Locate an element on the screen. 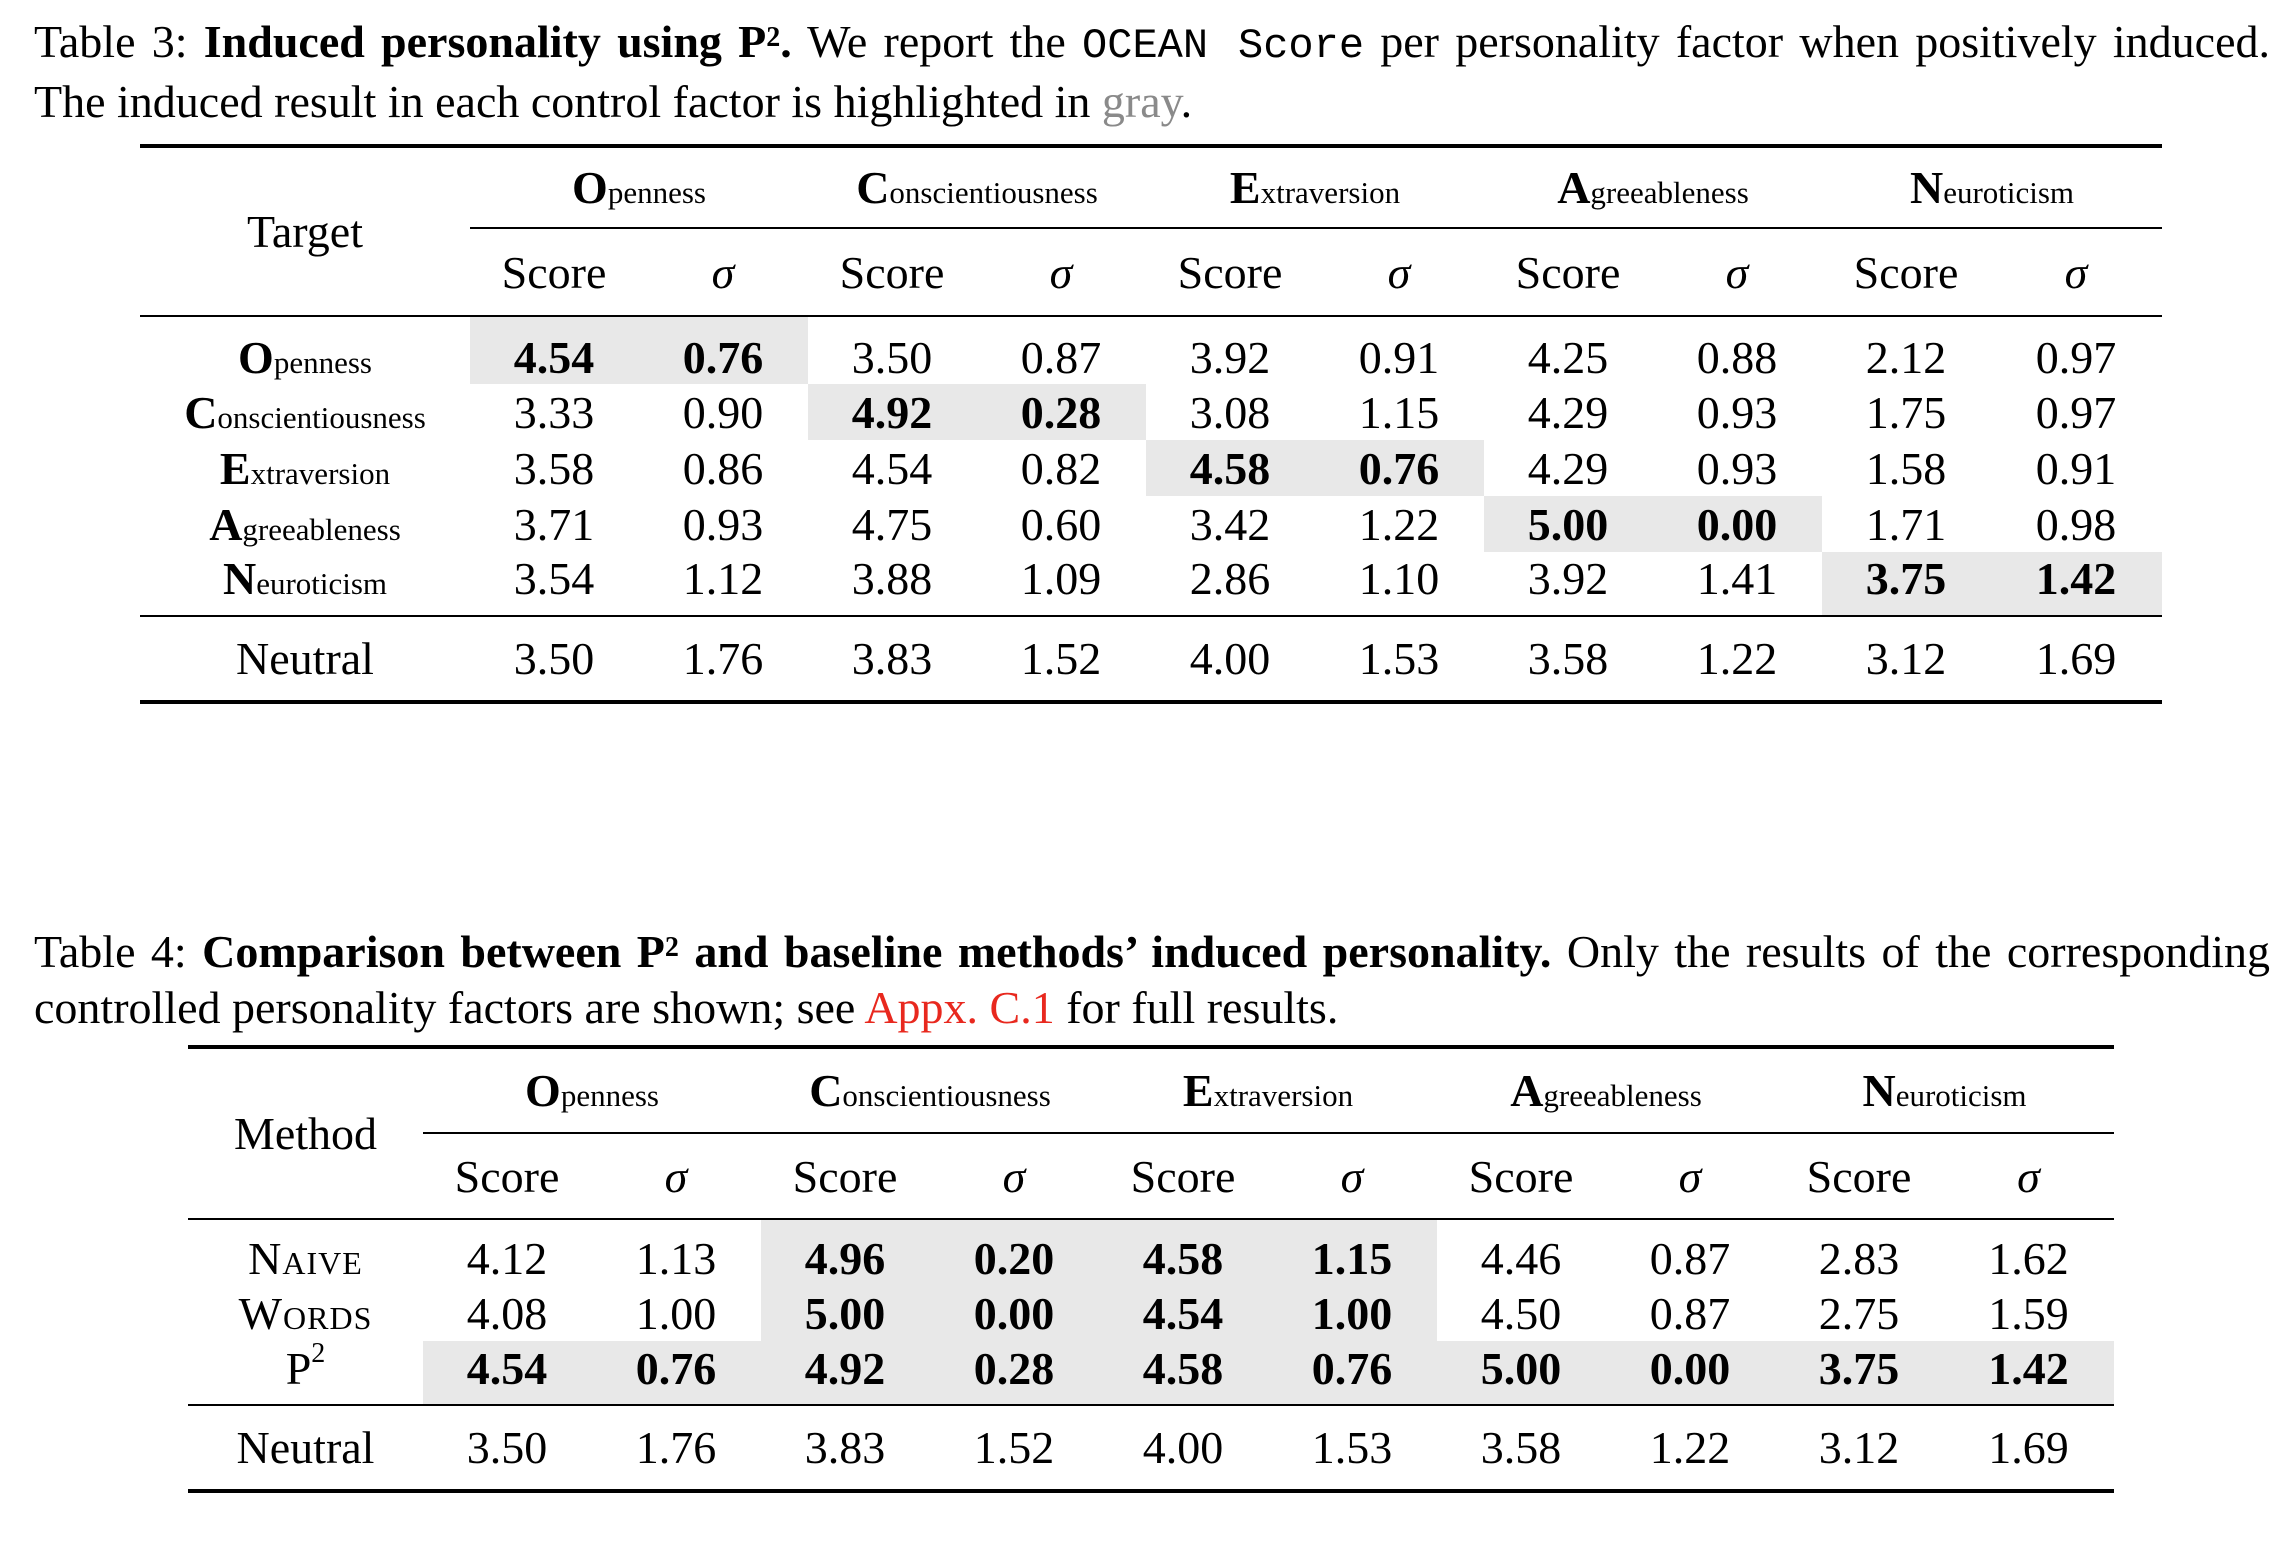 The height and width of the screenshot is (1550, 2294). table-cell: 1.59 is located at coordinates (2028, 1313).